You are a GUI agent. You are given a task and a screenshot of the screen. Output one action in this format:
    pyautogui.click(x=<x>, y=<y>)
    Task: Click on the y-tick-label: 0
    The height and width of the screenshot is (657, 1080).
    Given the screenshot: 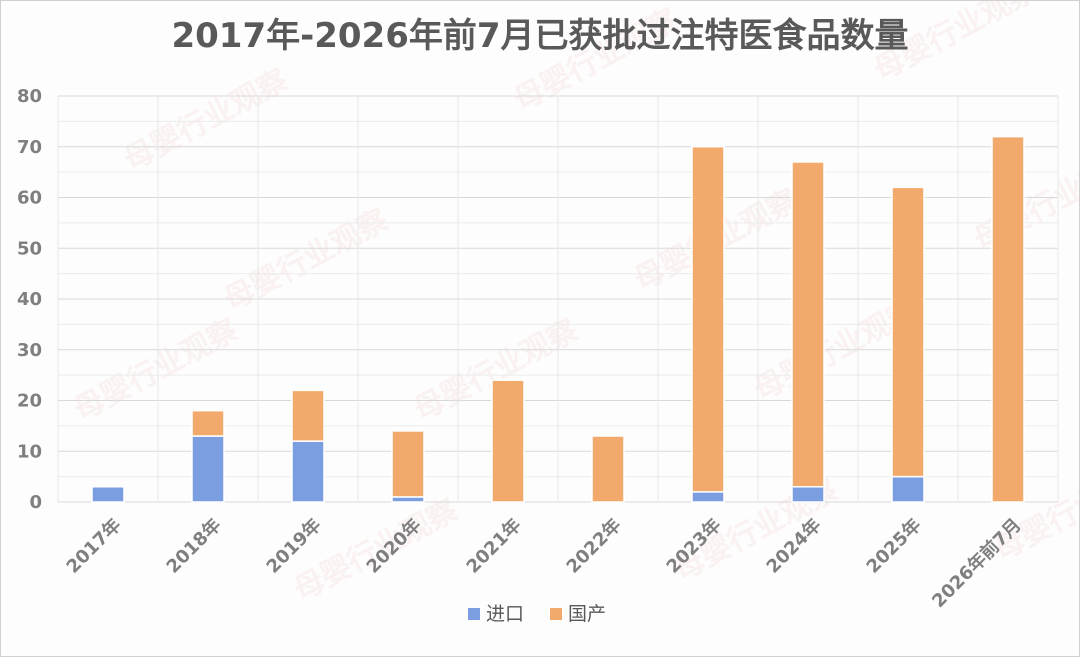 What is the action you would take?
    pyautogui.click(x=35, y=502)
    